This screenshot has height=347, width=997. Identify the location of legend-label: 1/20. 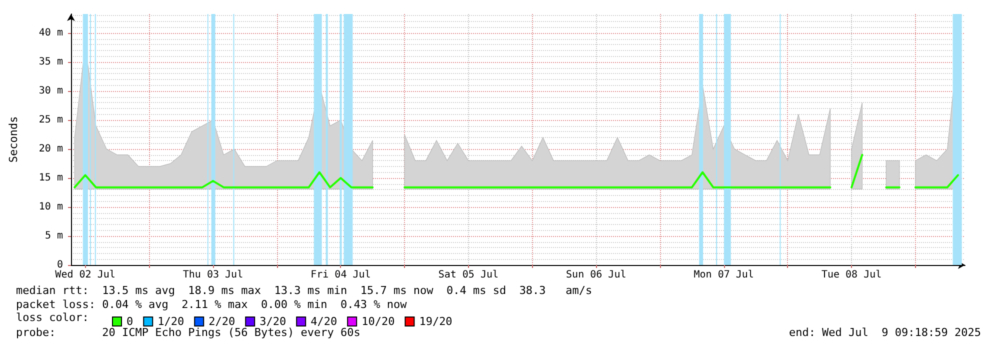
(171, 321).